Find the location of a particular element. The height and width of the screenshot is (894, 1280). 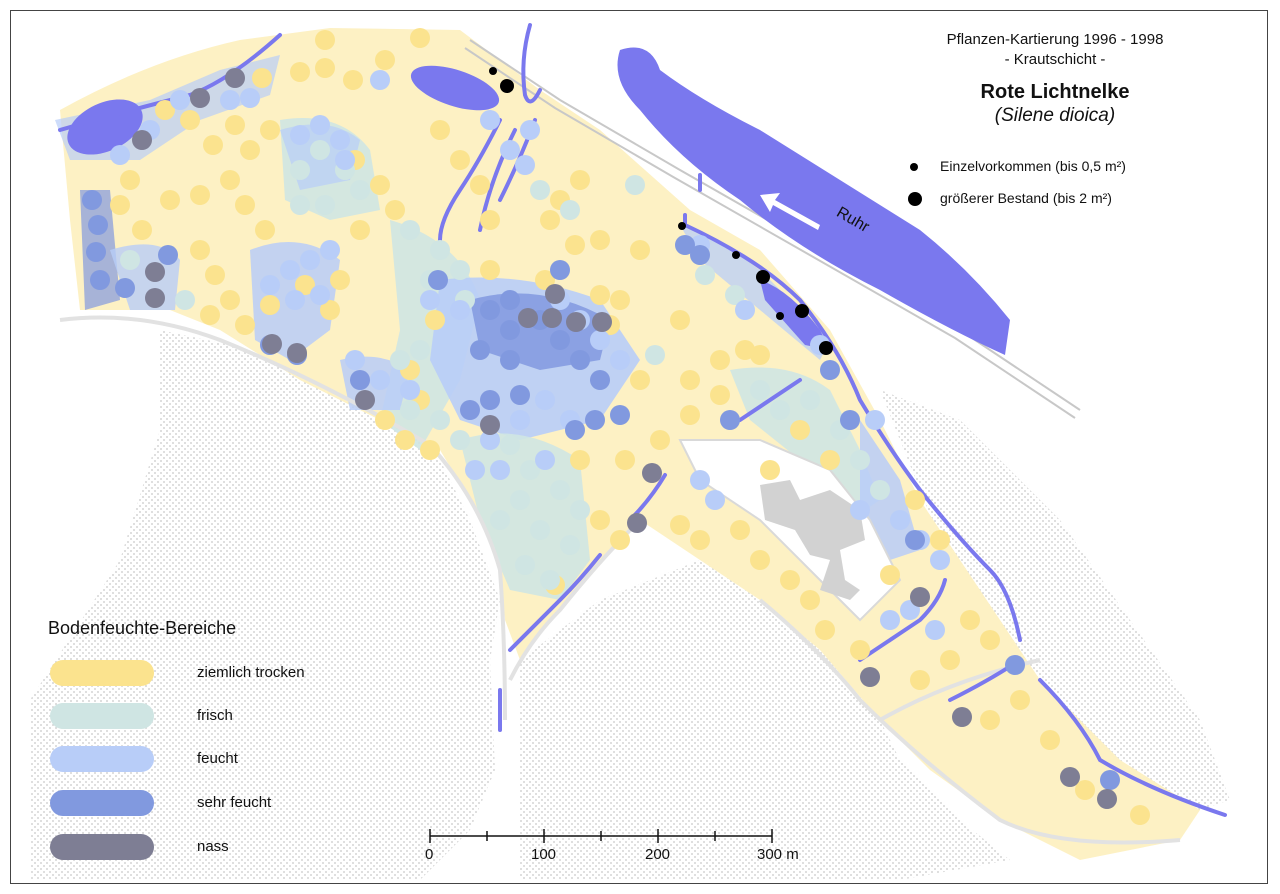

legend-label: nass is located at coordinates (213, 846).